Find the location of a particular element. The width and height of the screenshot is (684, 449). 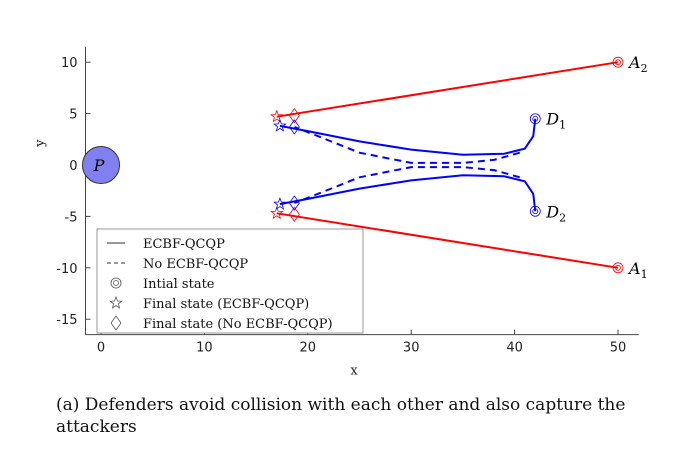

protected-region is located at coordinates (101, 165).